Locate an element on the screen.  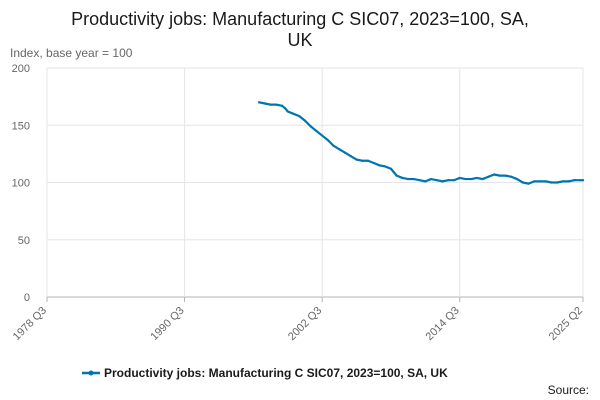
x-tick-label: 2014 Q3 is located at coordinates (443, 324).